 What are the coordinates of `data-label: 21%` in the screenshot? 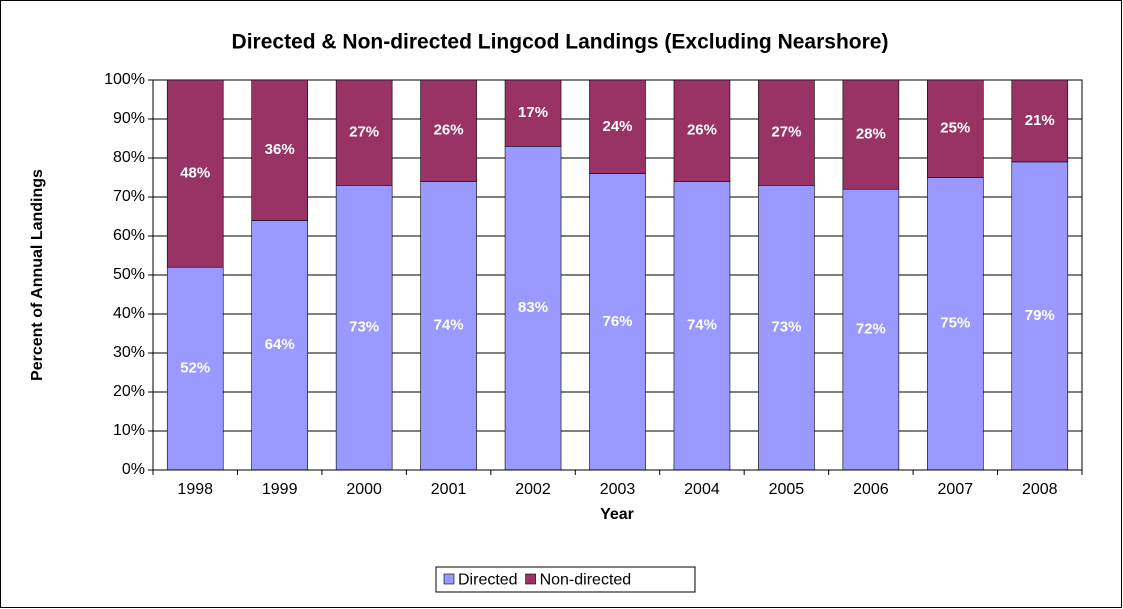 It's located at (1040, 120).